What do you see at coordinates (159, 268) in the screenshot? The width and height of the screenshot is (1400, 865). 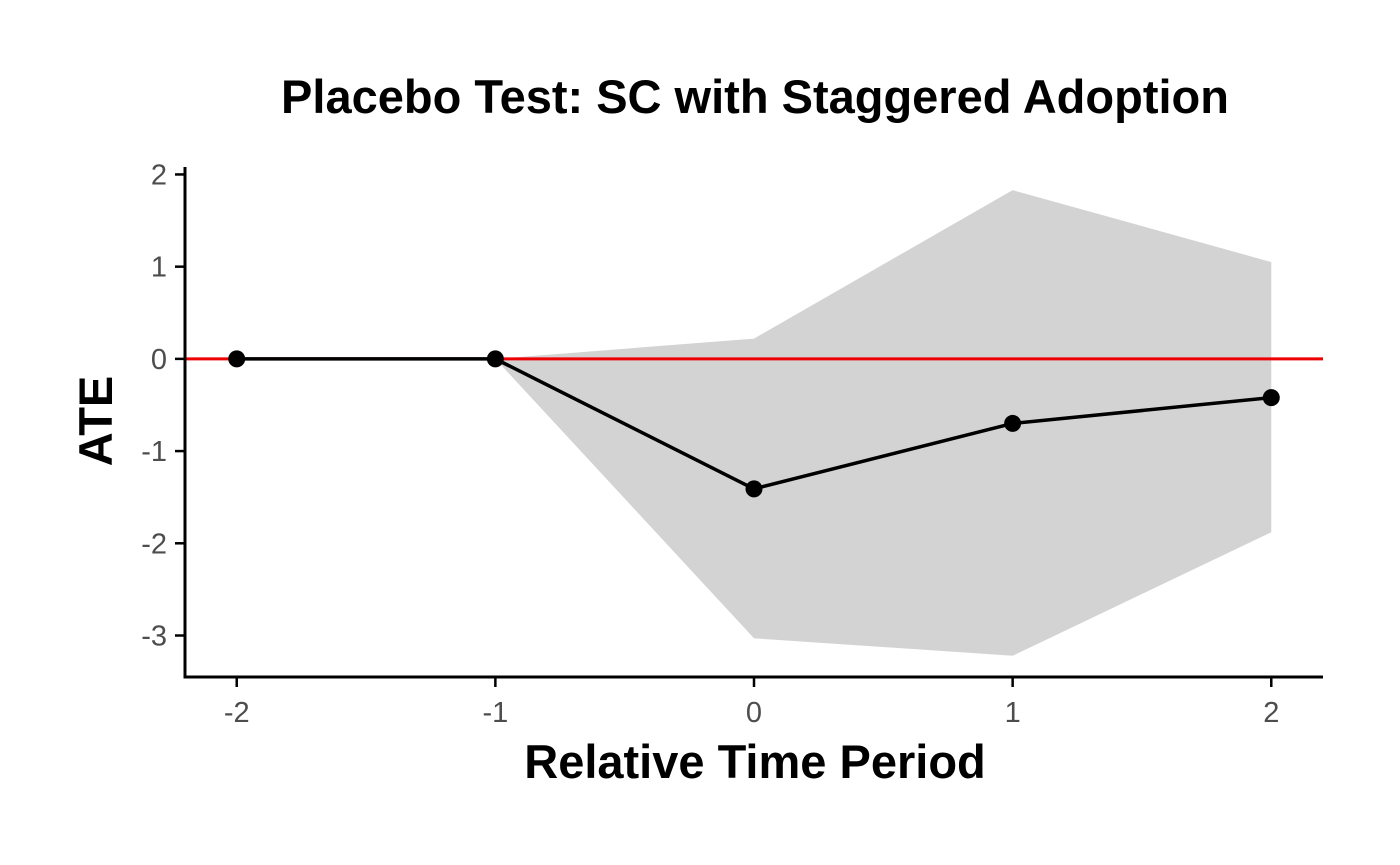 I see `y-tick-label: 1` at bounding box center [159, 268].